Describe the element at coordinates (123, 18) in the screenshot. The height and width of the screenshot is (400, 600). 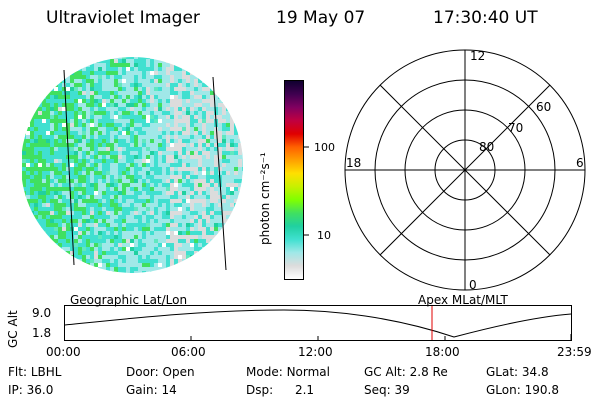
I see `instrument-title: Ultraviolet Imager` at that location.